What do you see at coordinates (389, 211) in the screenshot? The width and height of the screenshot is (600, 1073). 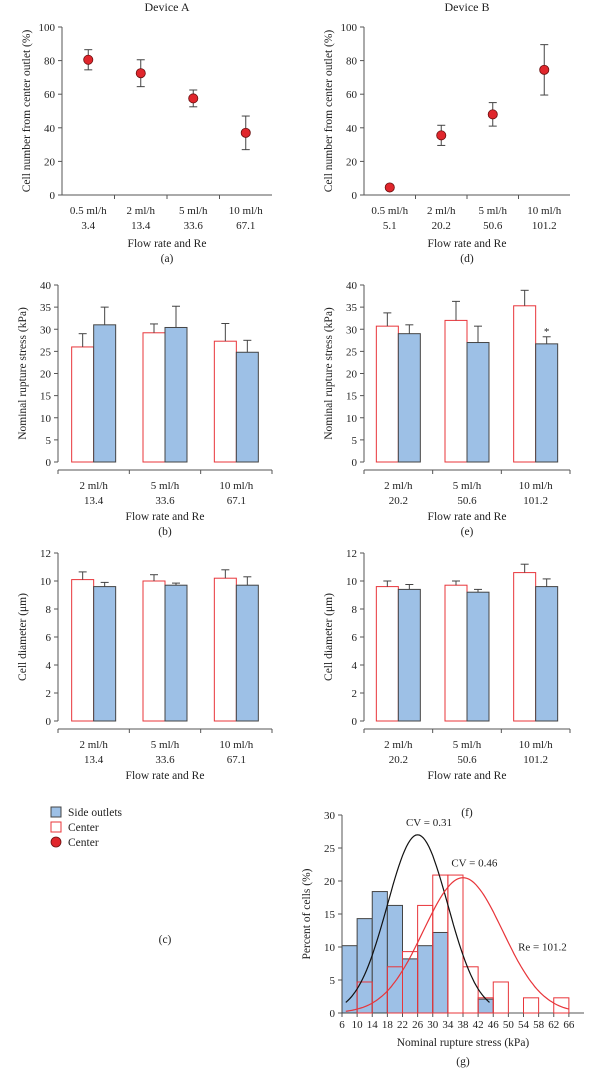 I see `x-tick-label: 0.5 ml/h` at bounding box center [389, 211].